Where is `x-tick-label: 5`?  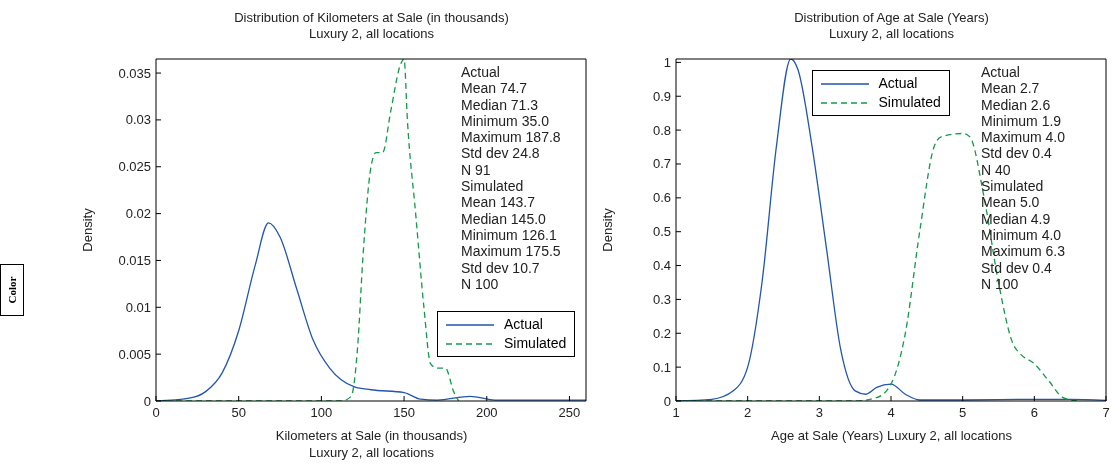
x-tick-label: 5 is located at coordinates (963, 412).